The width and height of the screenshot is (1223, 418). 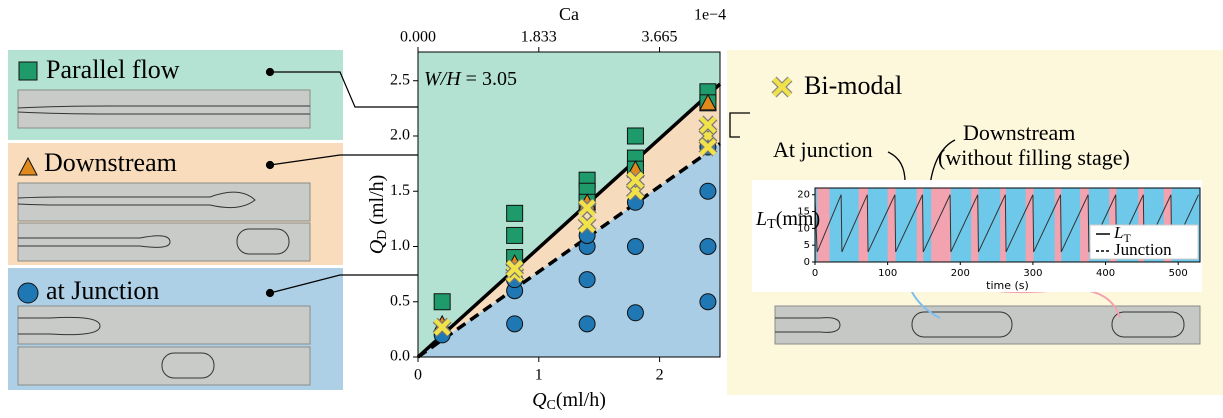 I want to click on y-label-unit: (ml/h), so click(x=377, y=202).